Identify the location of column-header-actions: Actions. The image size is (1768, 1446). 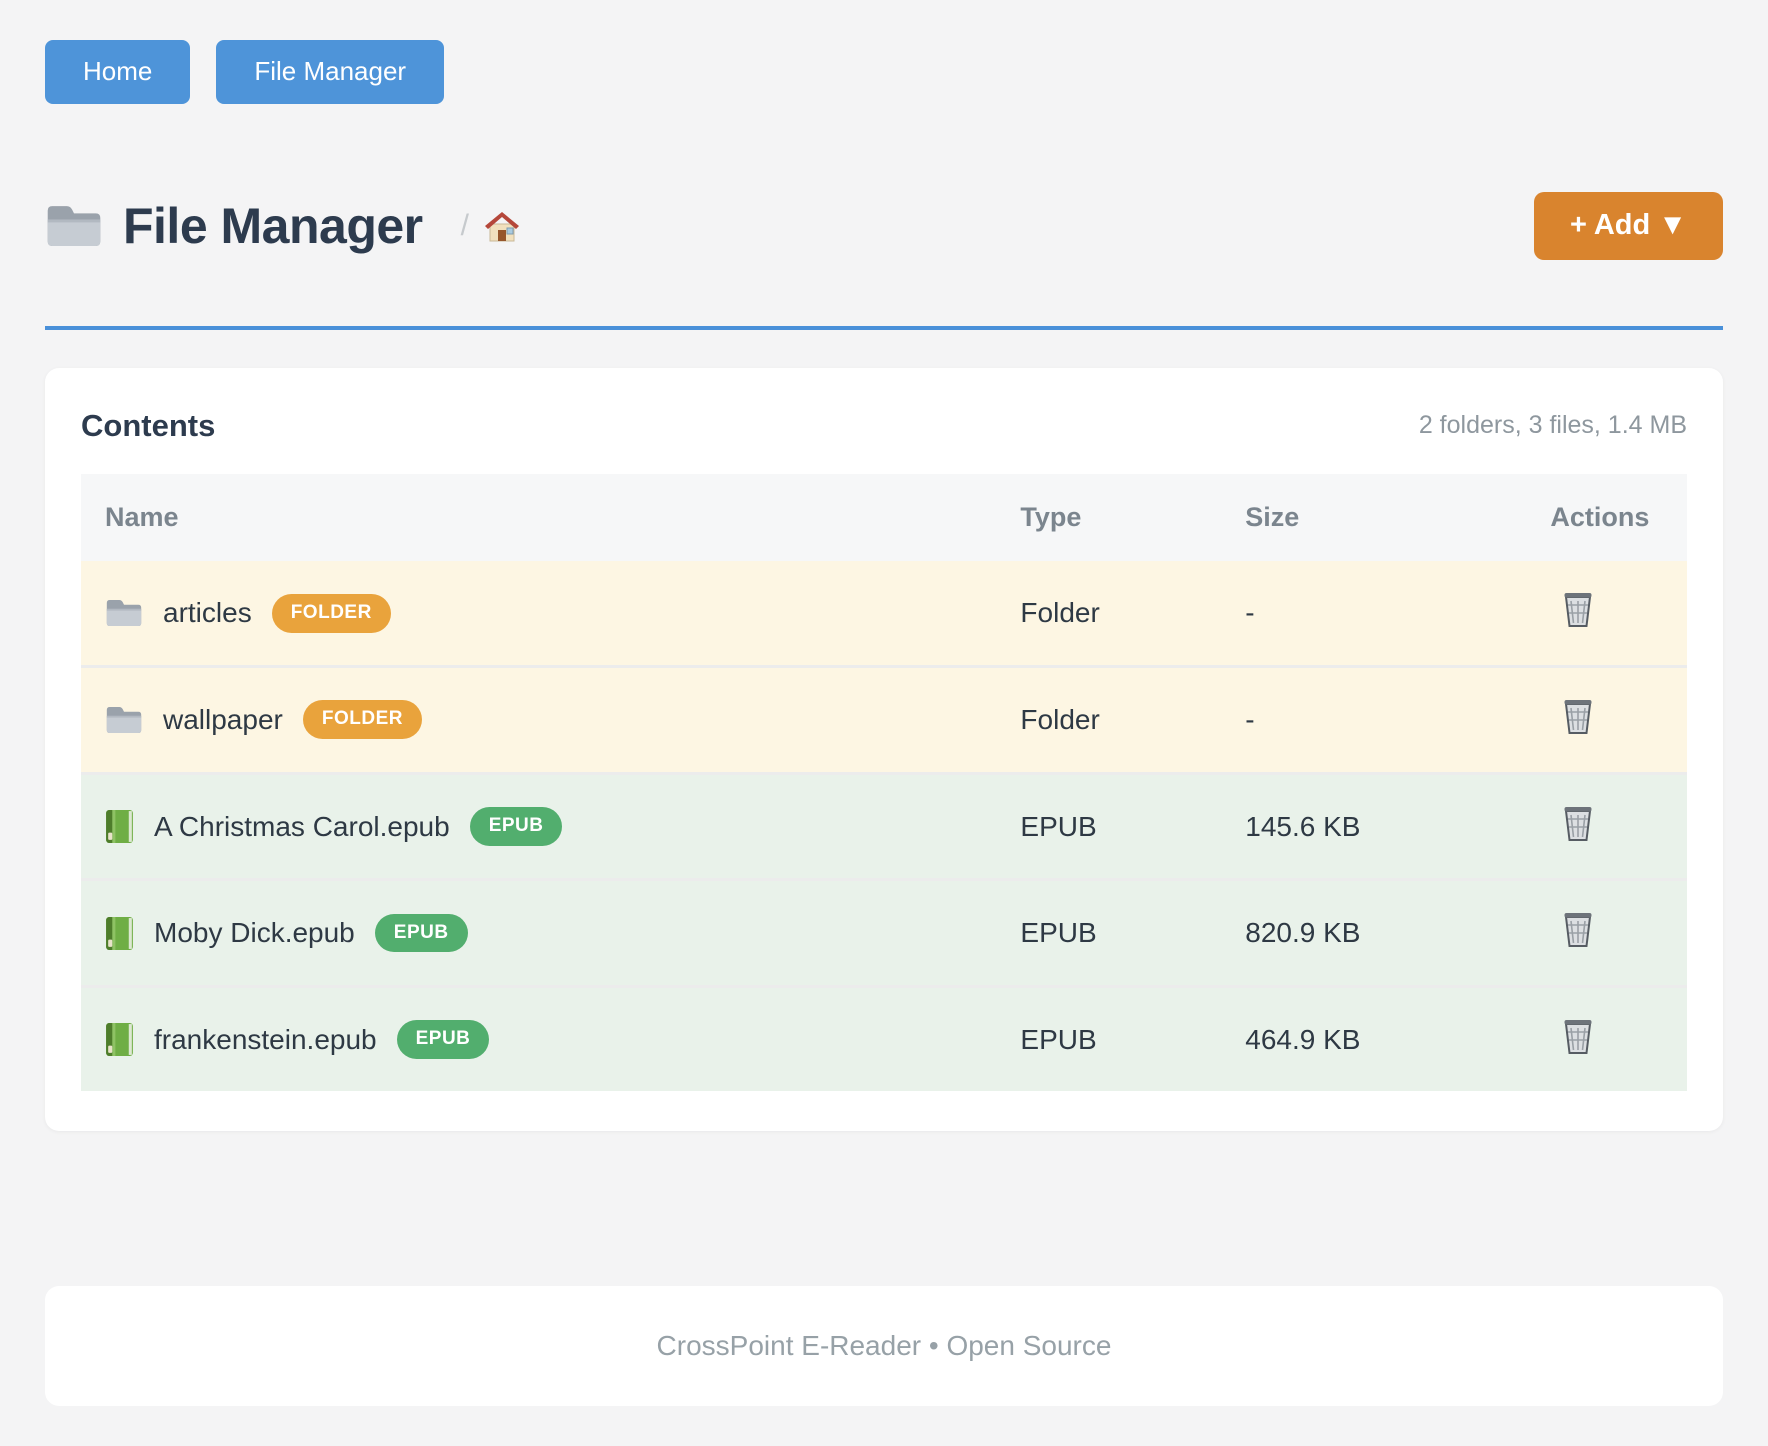
(1606, 517).